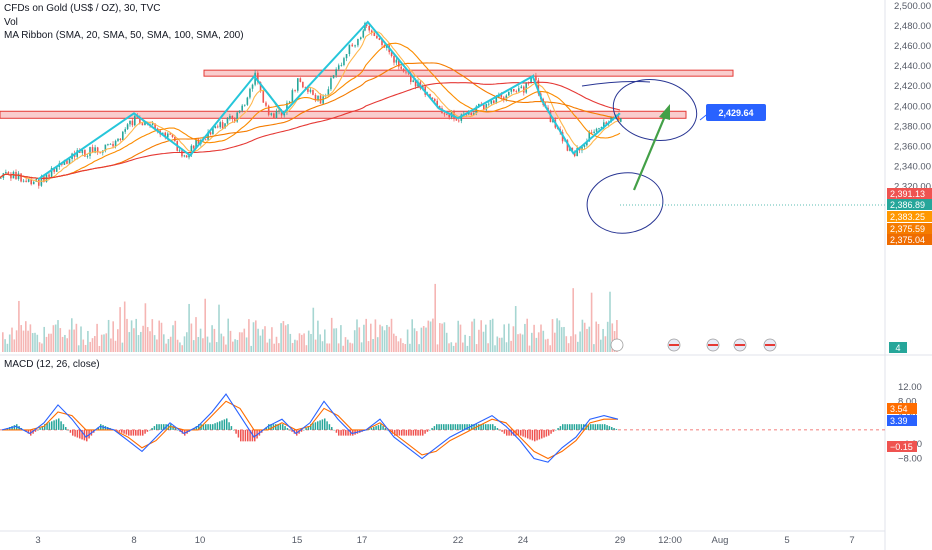  Describe the element at coordinates (616, 84) in the screenshot. I see `pen-stroke` at that location.